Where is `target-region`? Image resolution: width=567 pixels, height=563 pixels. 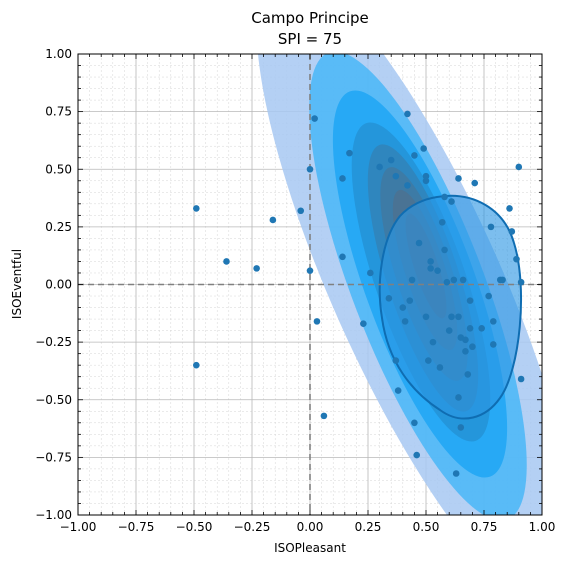 target-region is located at coordinates (450, 307).